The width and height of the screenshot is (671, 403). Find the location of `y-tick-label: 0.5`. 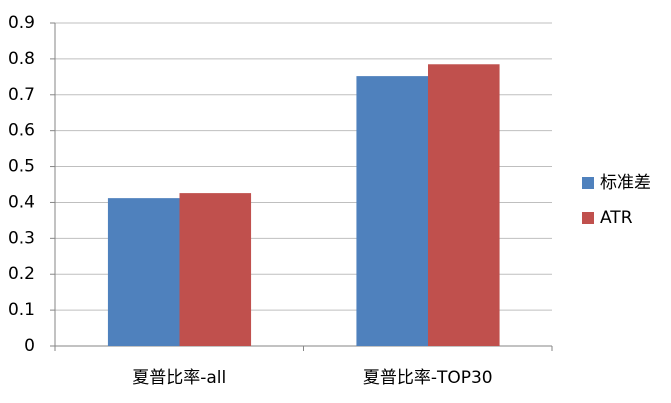

y-tick-label: 0.5 is located at coordinates (21, 167).